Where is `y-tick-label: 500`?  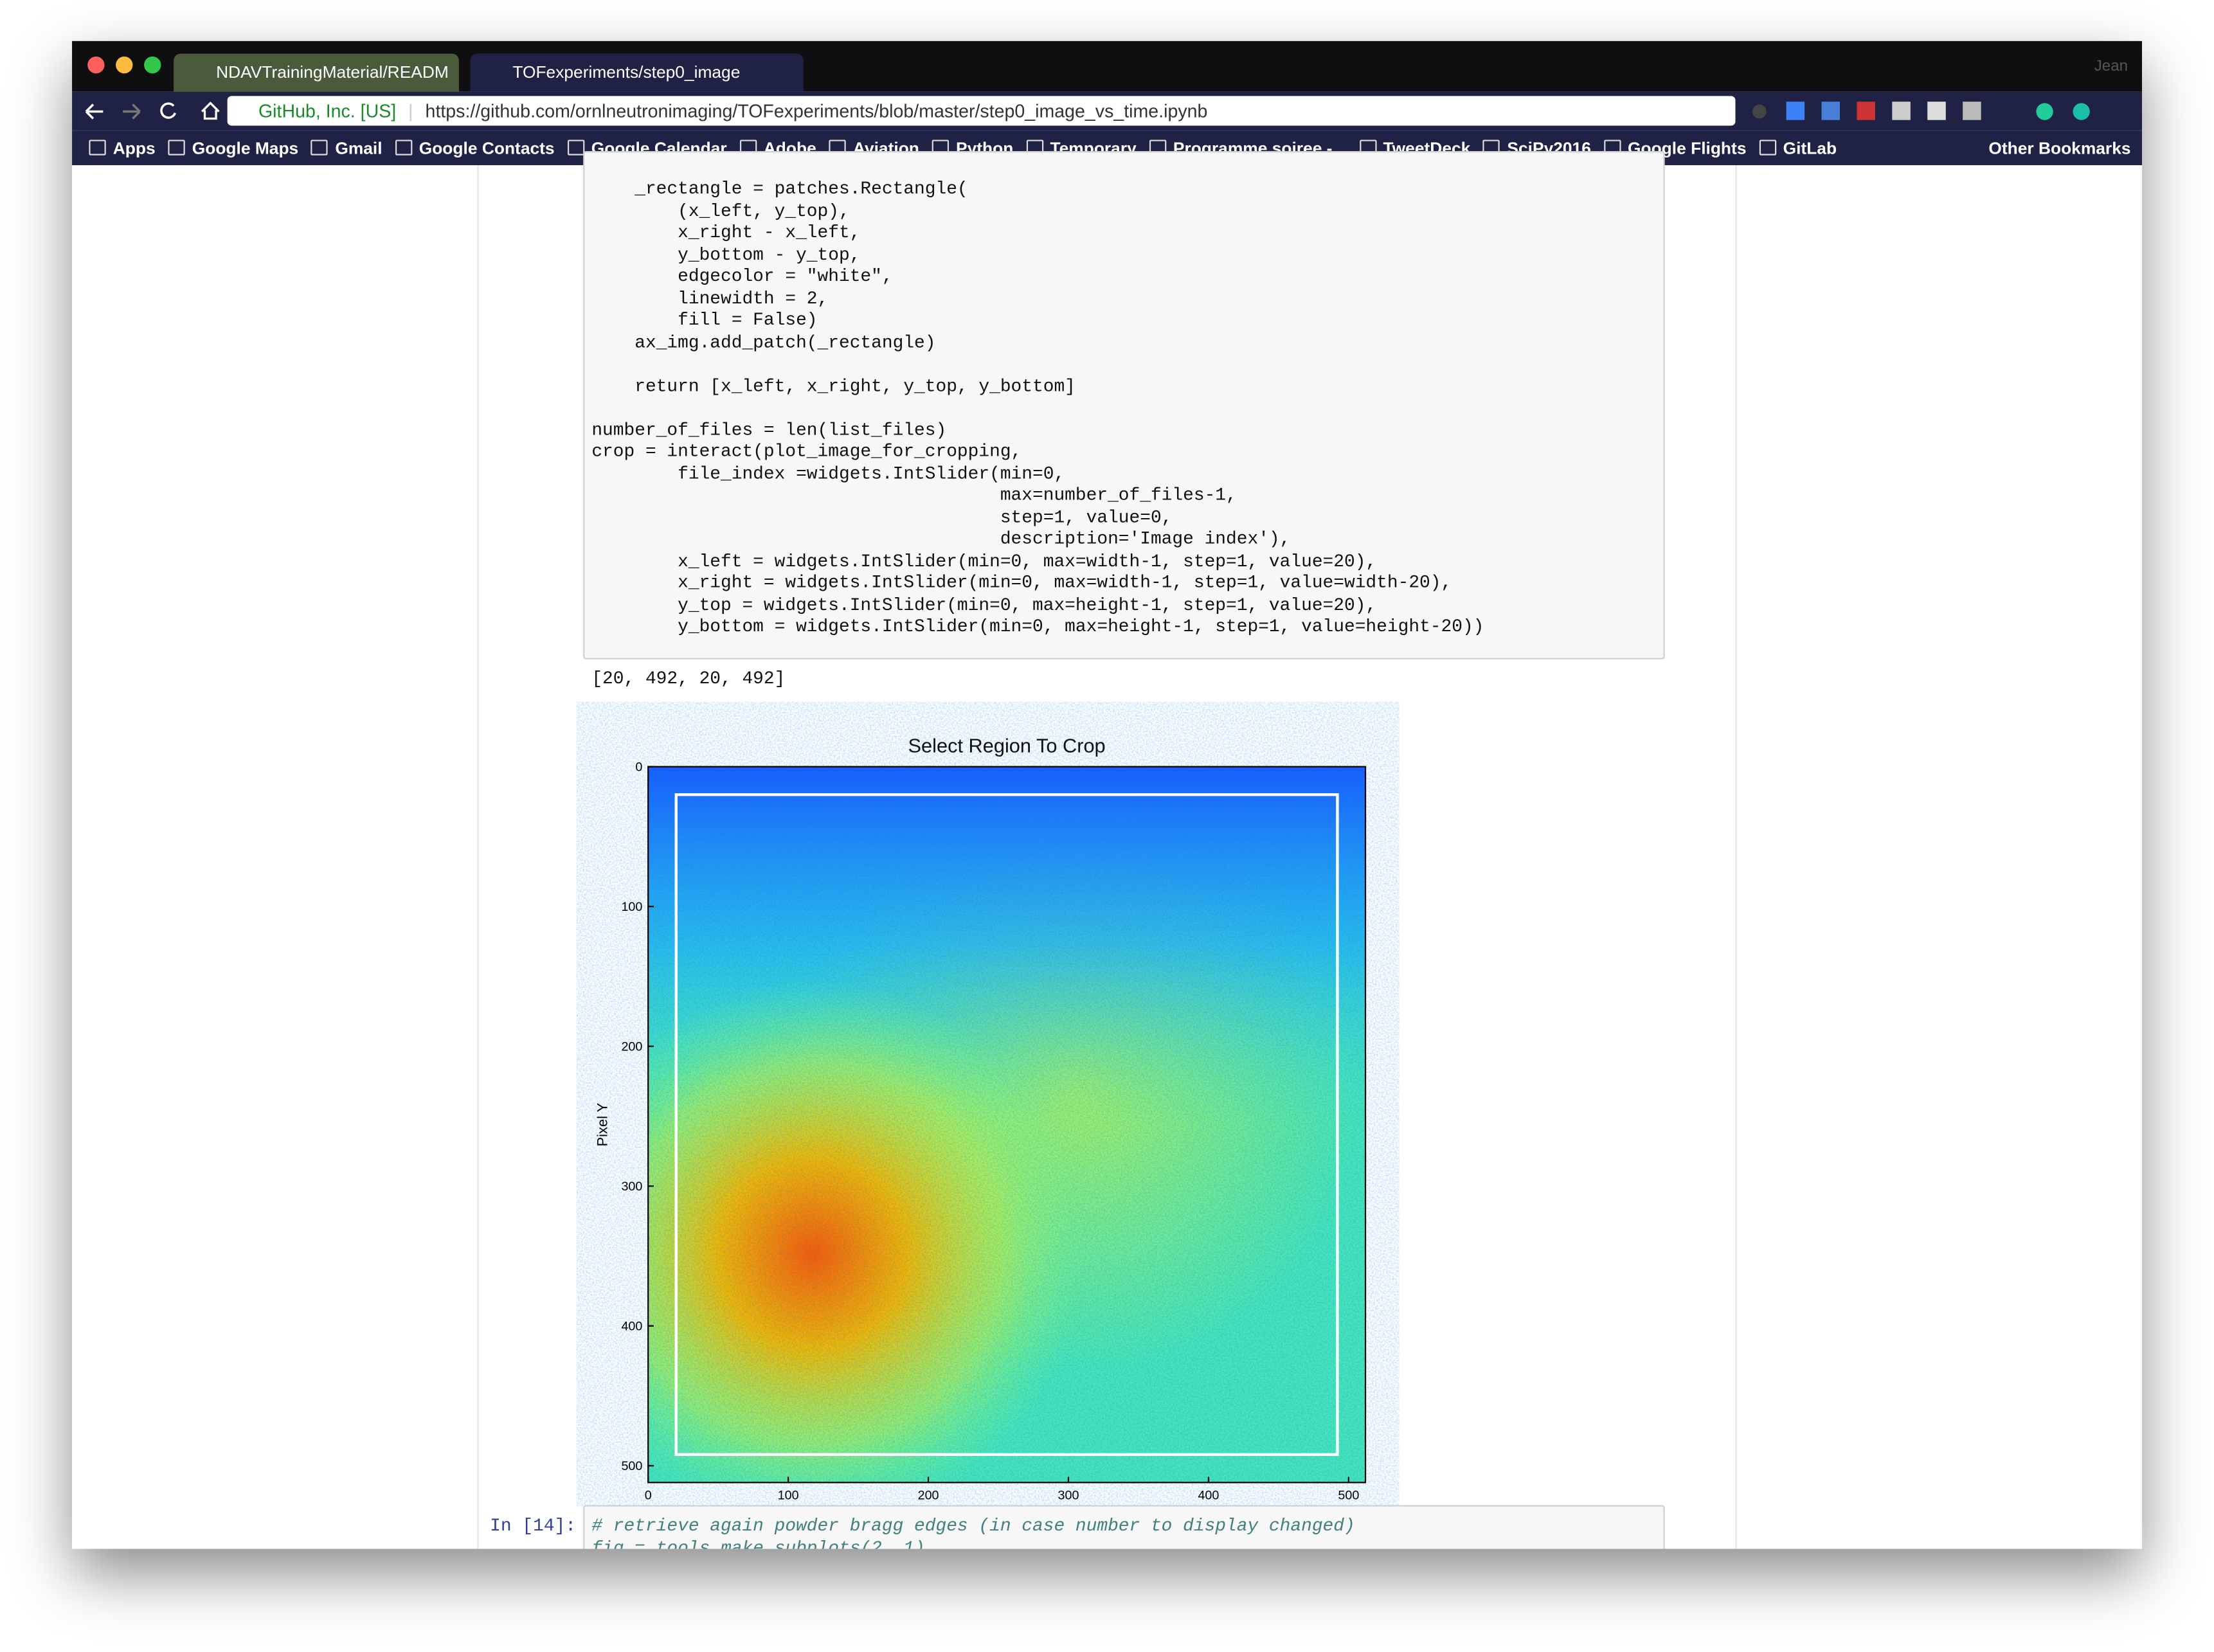 y-tick-label: 500 is located at coordinates (632, 1466).